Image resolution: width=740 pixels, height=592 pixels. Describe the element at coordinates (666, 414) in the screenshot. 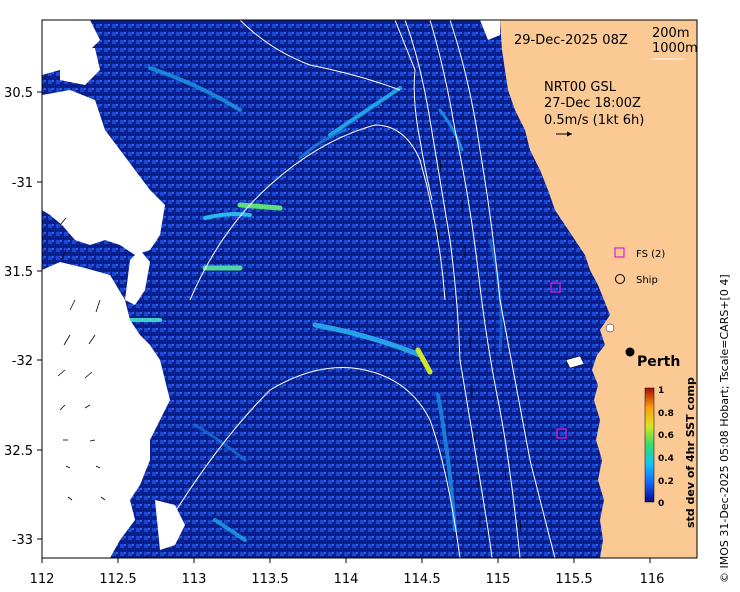

I see `colorbar-tick: 0.8` at that location.